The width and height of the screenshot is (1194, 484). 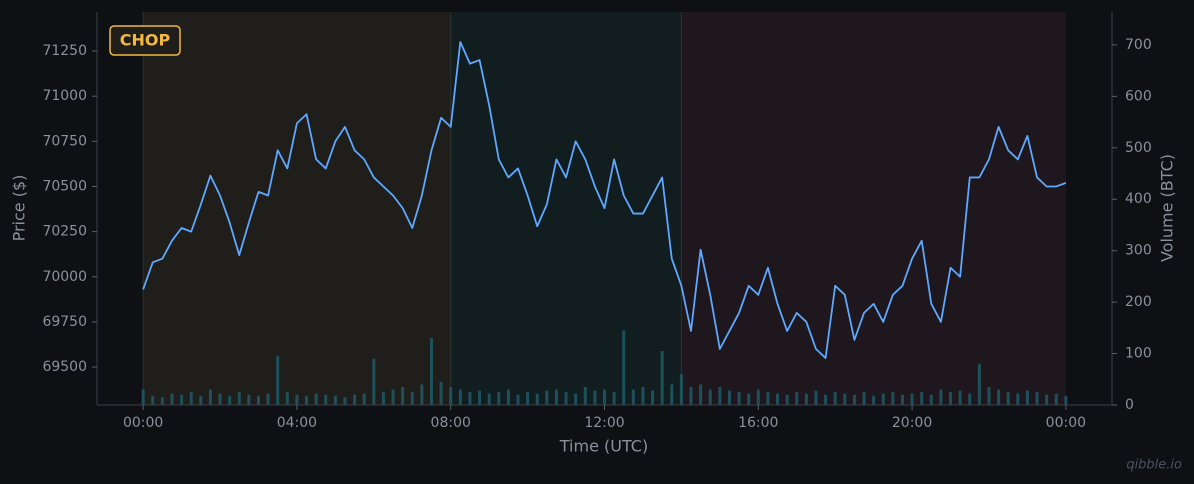 I want to click on y2-tick-label: 700, so click(x=1138, y=45).